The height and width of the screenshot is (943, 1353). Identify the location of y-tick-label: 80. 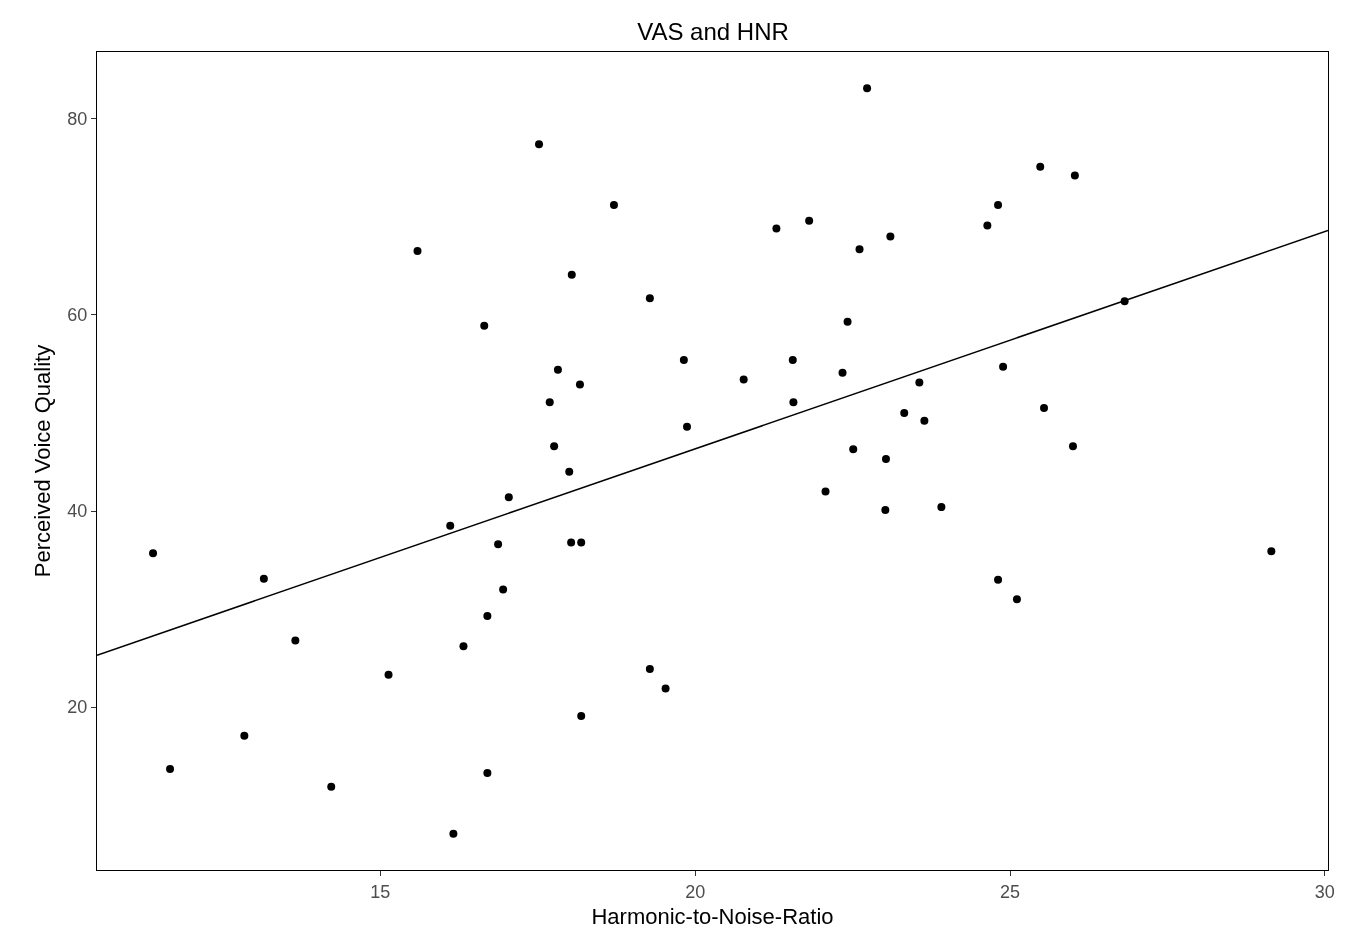
(77, 119).